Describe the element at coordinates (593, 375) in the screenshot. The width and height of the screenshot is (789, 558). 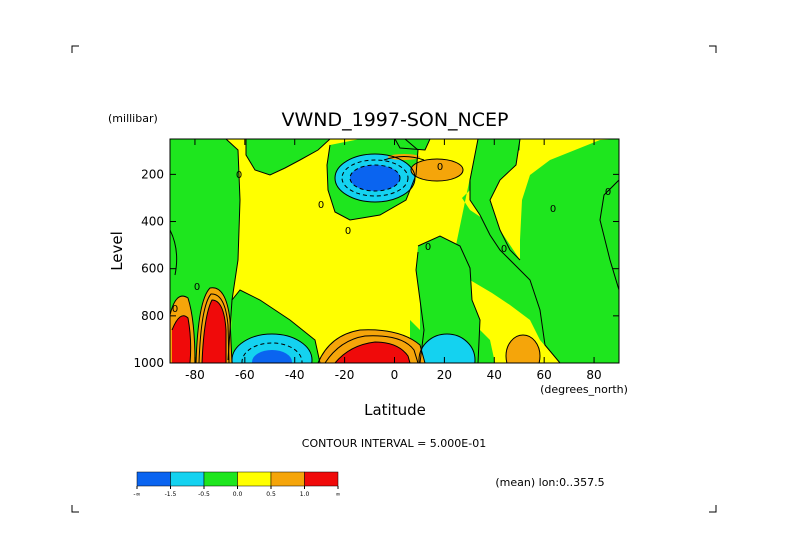
I see `x-tick-label: 80` at that location.